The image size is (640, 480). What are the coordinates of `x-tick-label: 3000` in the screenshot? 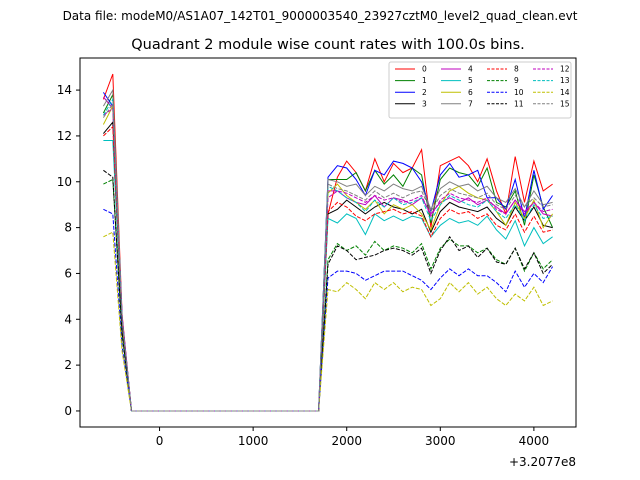 It's located at (440, 441).